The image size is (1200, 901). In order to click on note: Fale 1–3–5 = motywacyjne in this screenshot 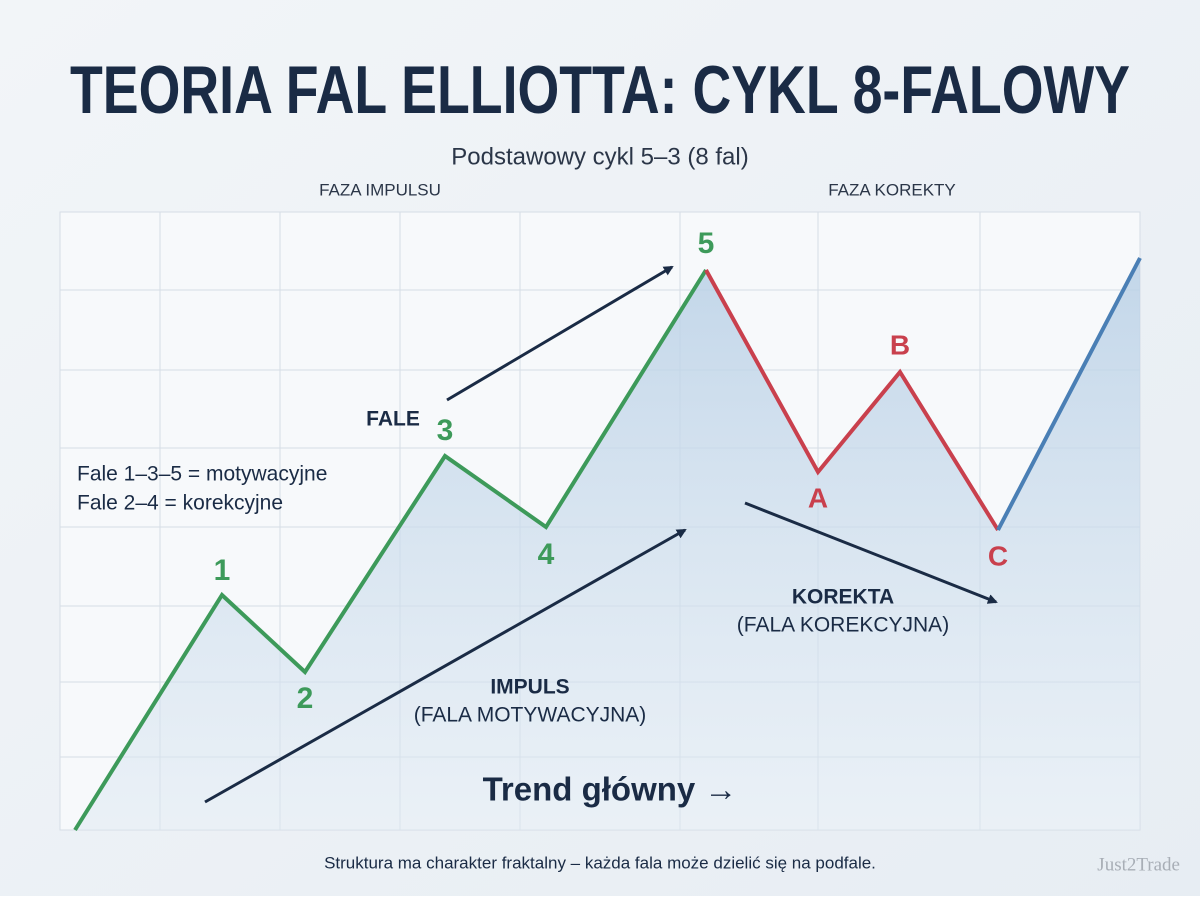, I will do `click(202, 474)`.